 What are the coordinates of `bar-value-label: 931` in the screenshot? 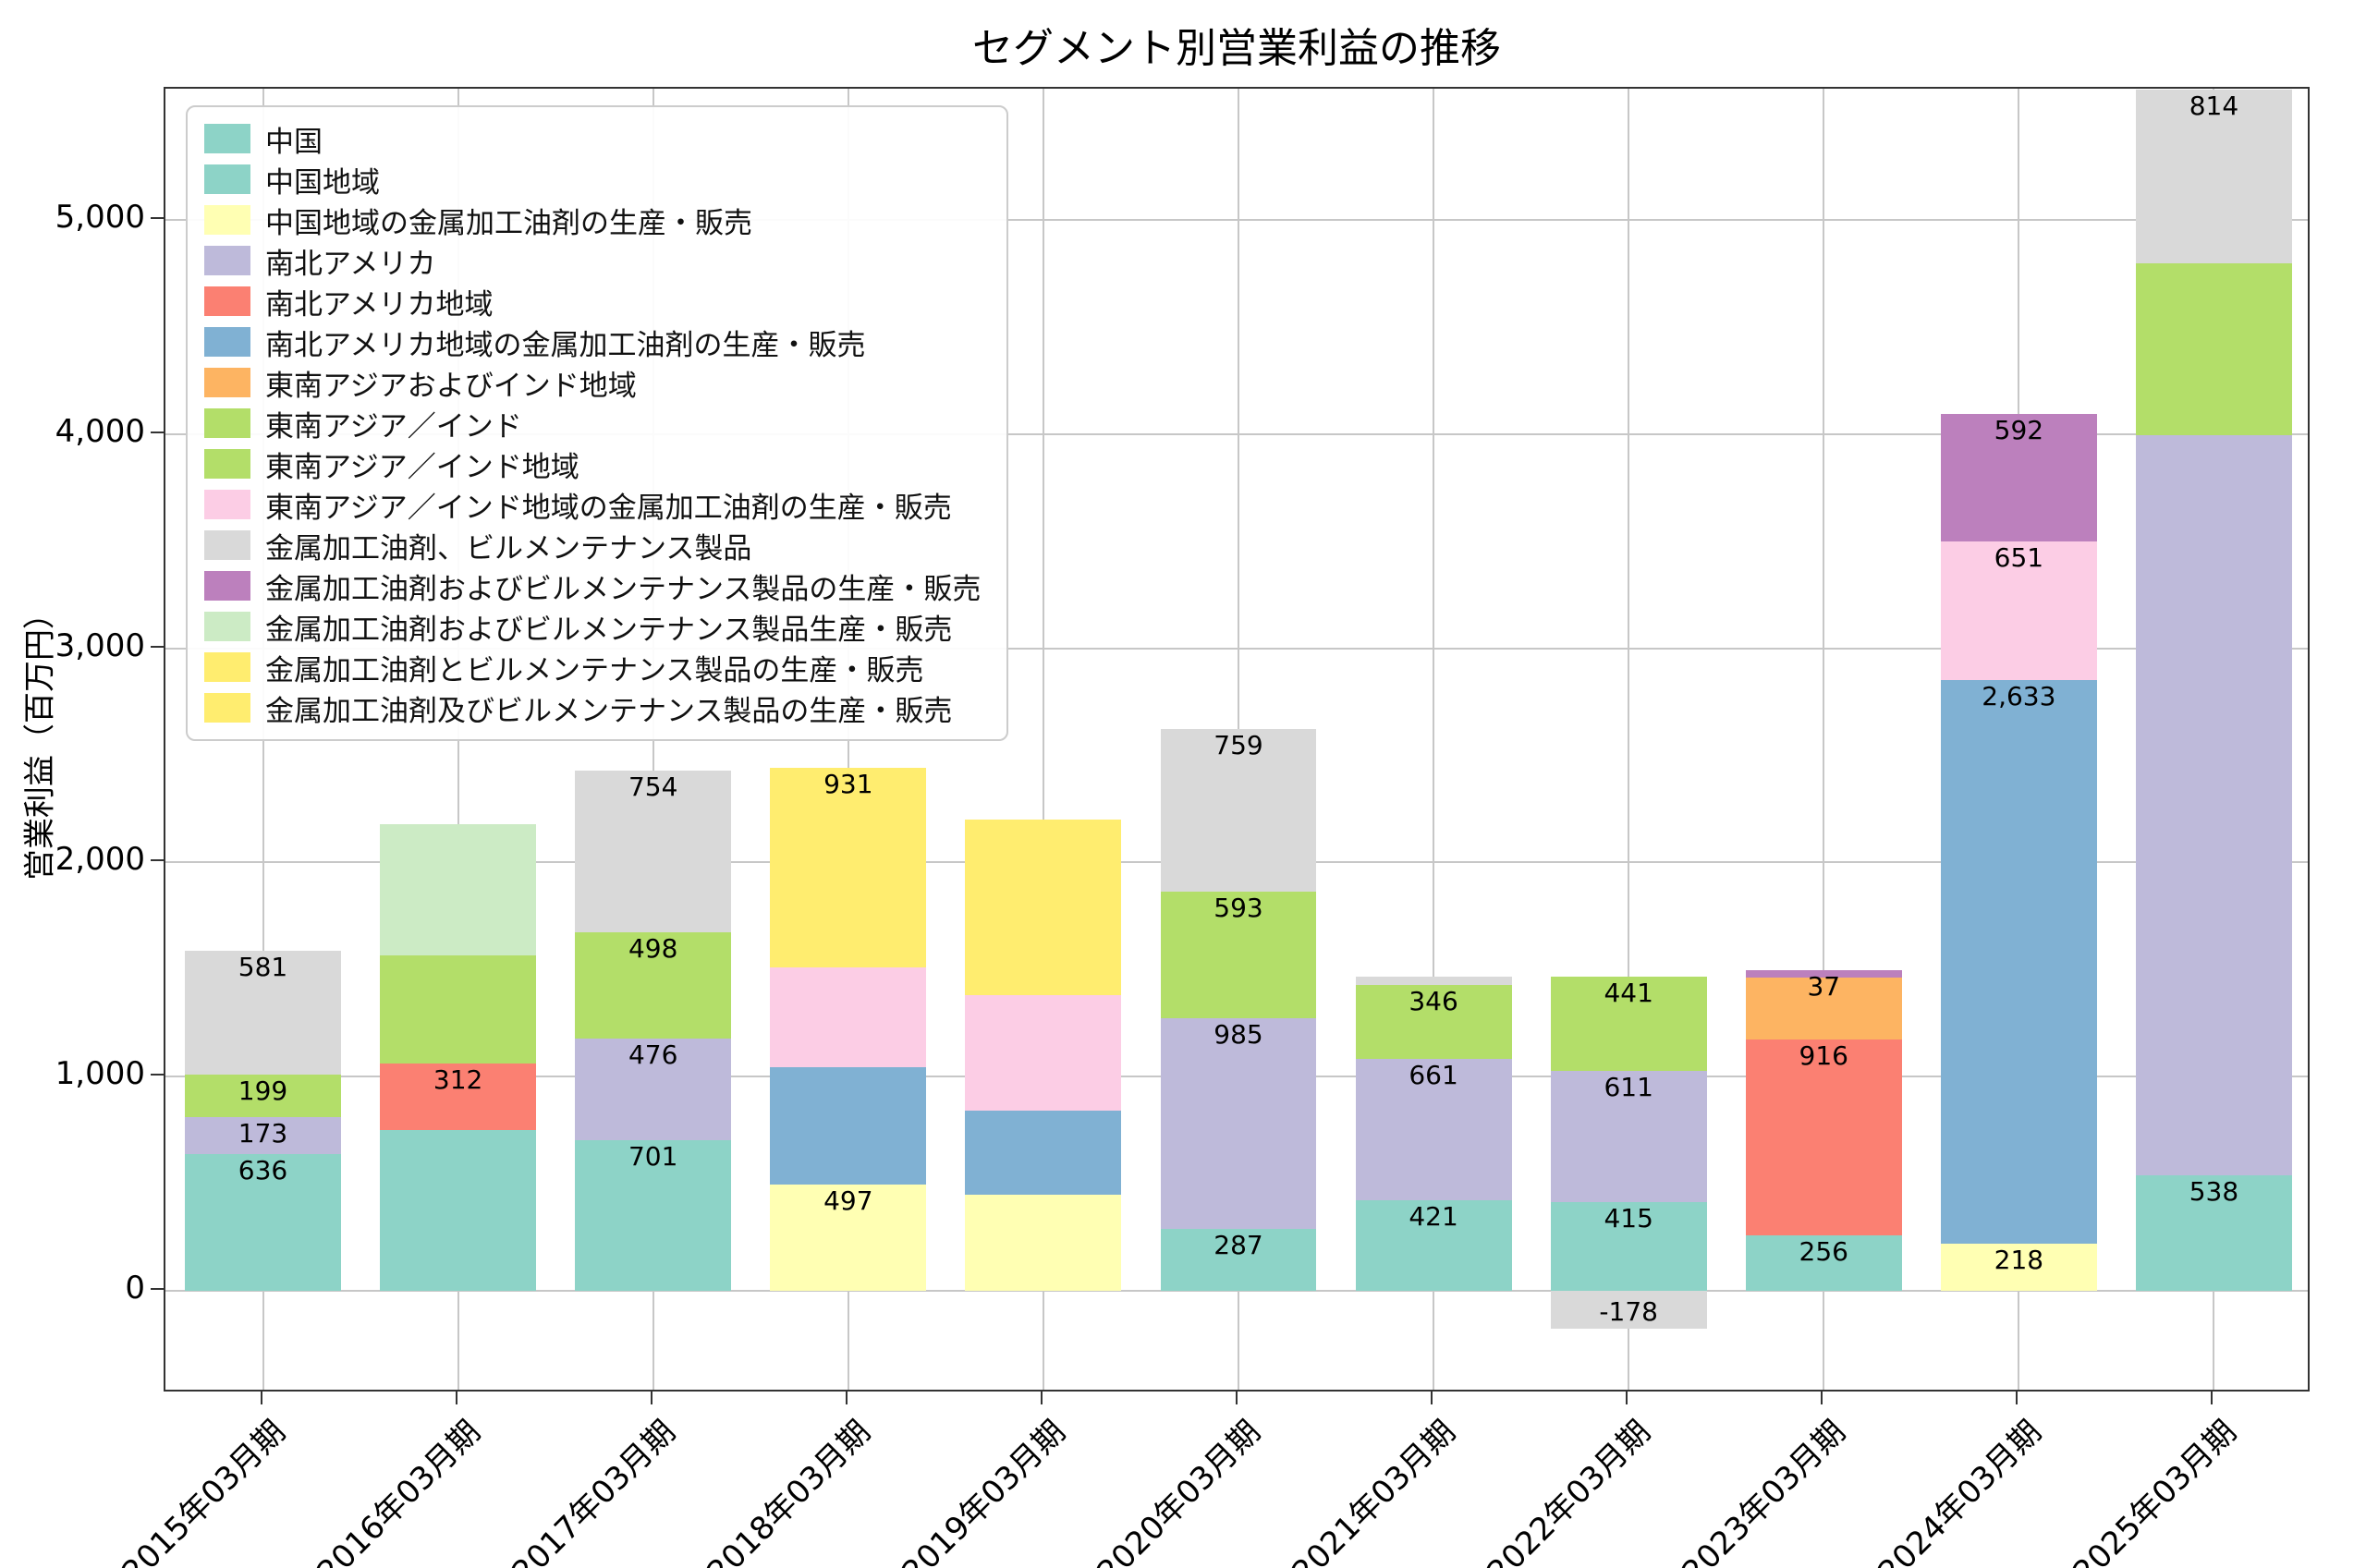 It's located at (848, 783).